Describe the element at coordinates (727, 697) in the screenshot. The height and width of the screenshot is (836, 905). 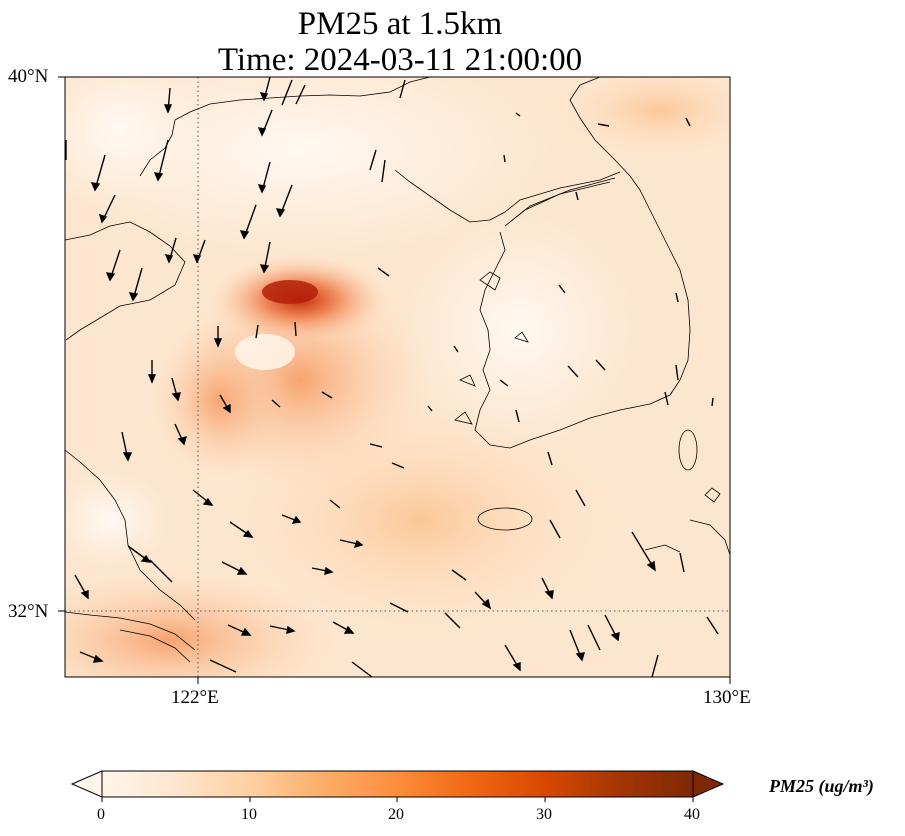
I see `lon-tick-130E: 130°E` at that location.